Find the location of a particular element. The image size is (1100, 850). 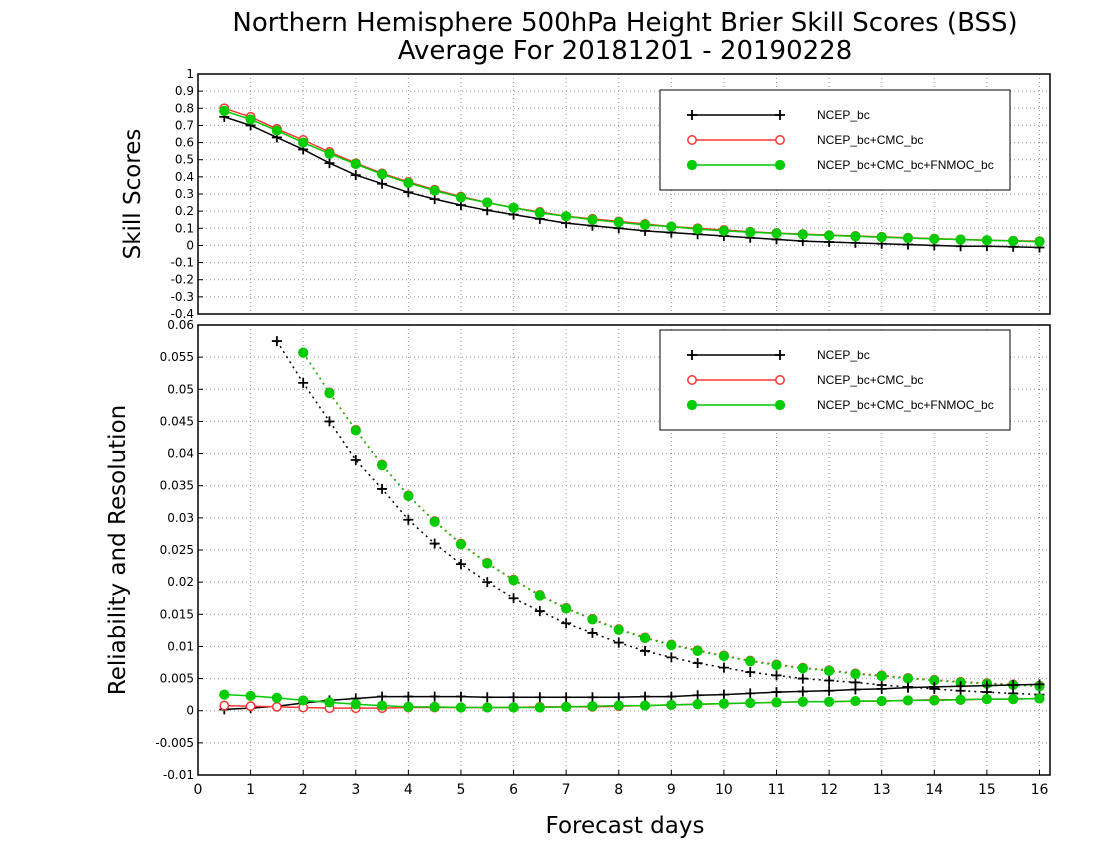

y-tick-label: -0.01 is located at coordinates (178, 775).